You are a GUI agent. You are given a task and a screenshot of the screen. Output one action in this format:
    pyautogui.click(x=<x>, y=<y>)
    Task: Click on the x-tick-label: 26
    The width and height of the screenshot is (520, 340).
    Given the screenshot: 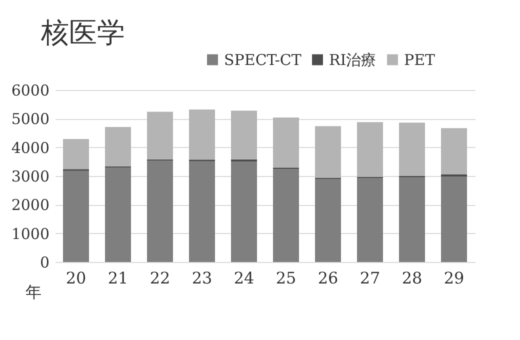 What is the action you would take?
    pyautogui.click(x=328, y=278)
    